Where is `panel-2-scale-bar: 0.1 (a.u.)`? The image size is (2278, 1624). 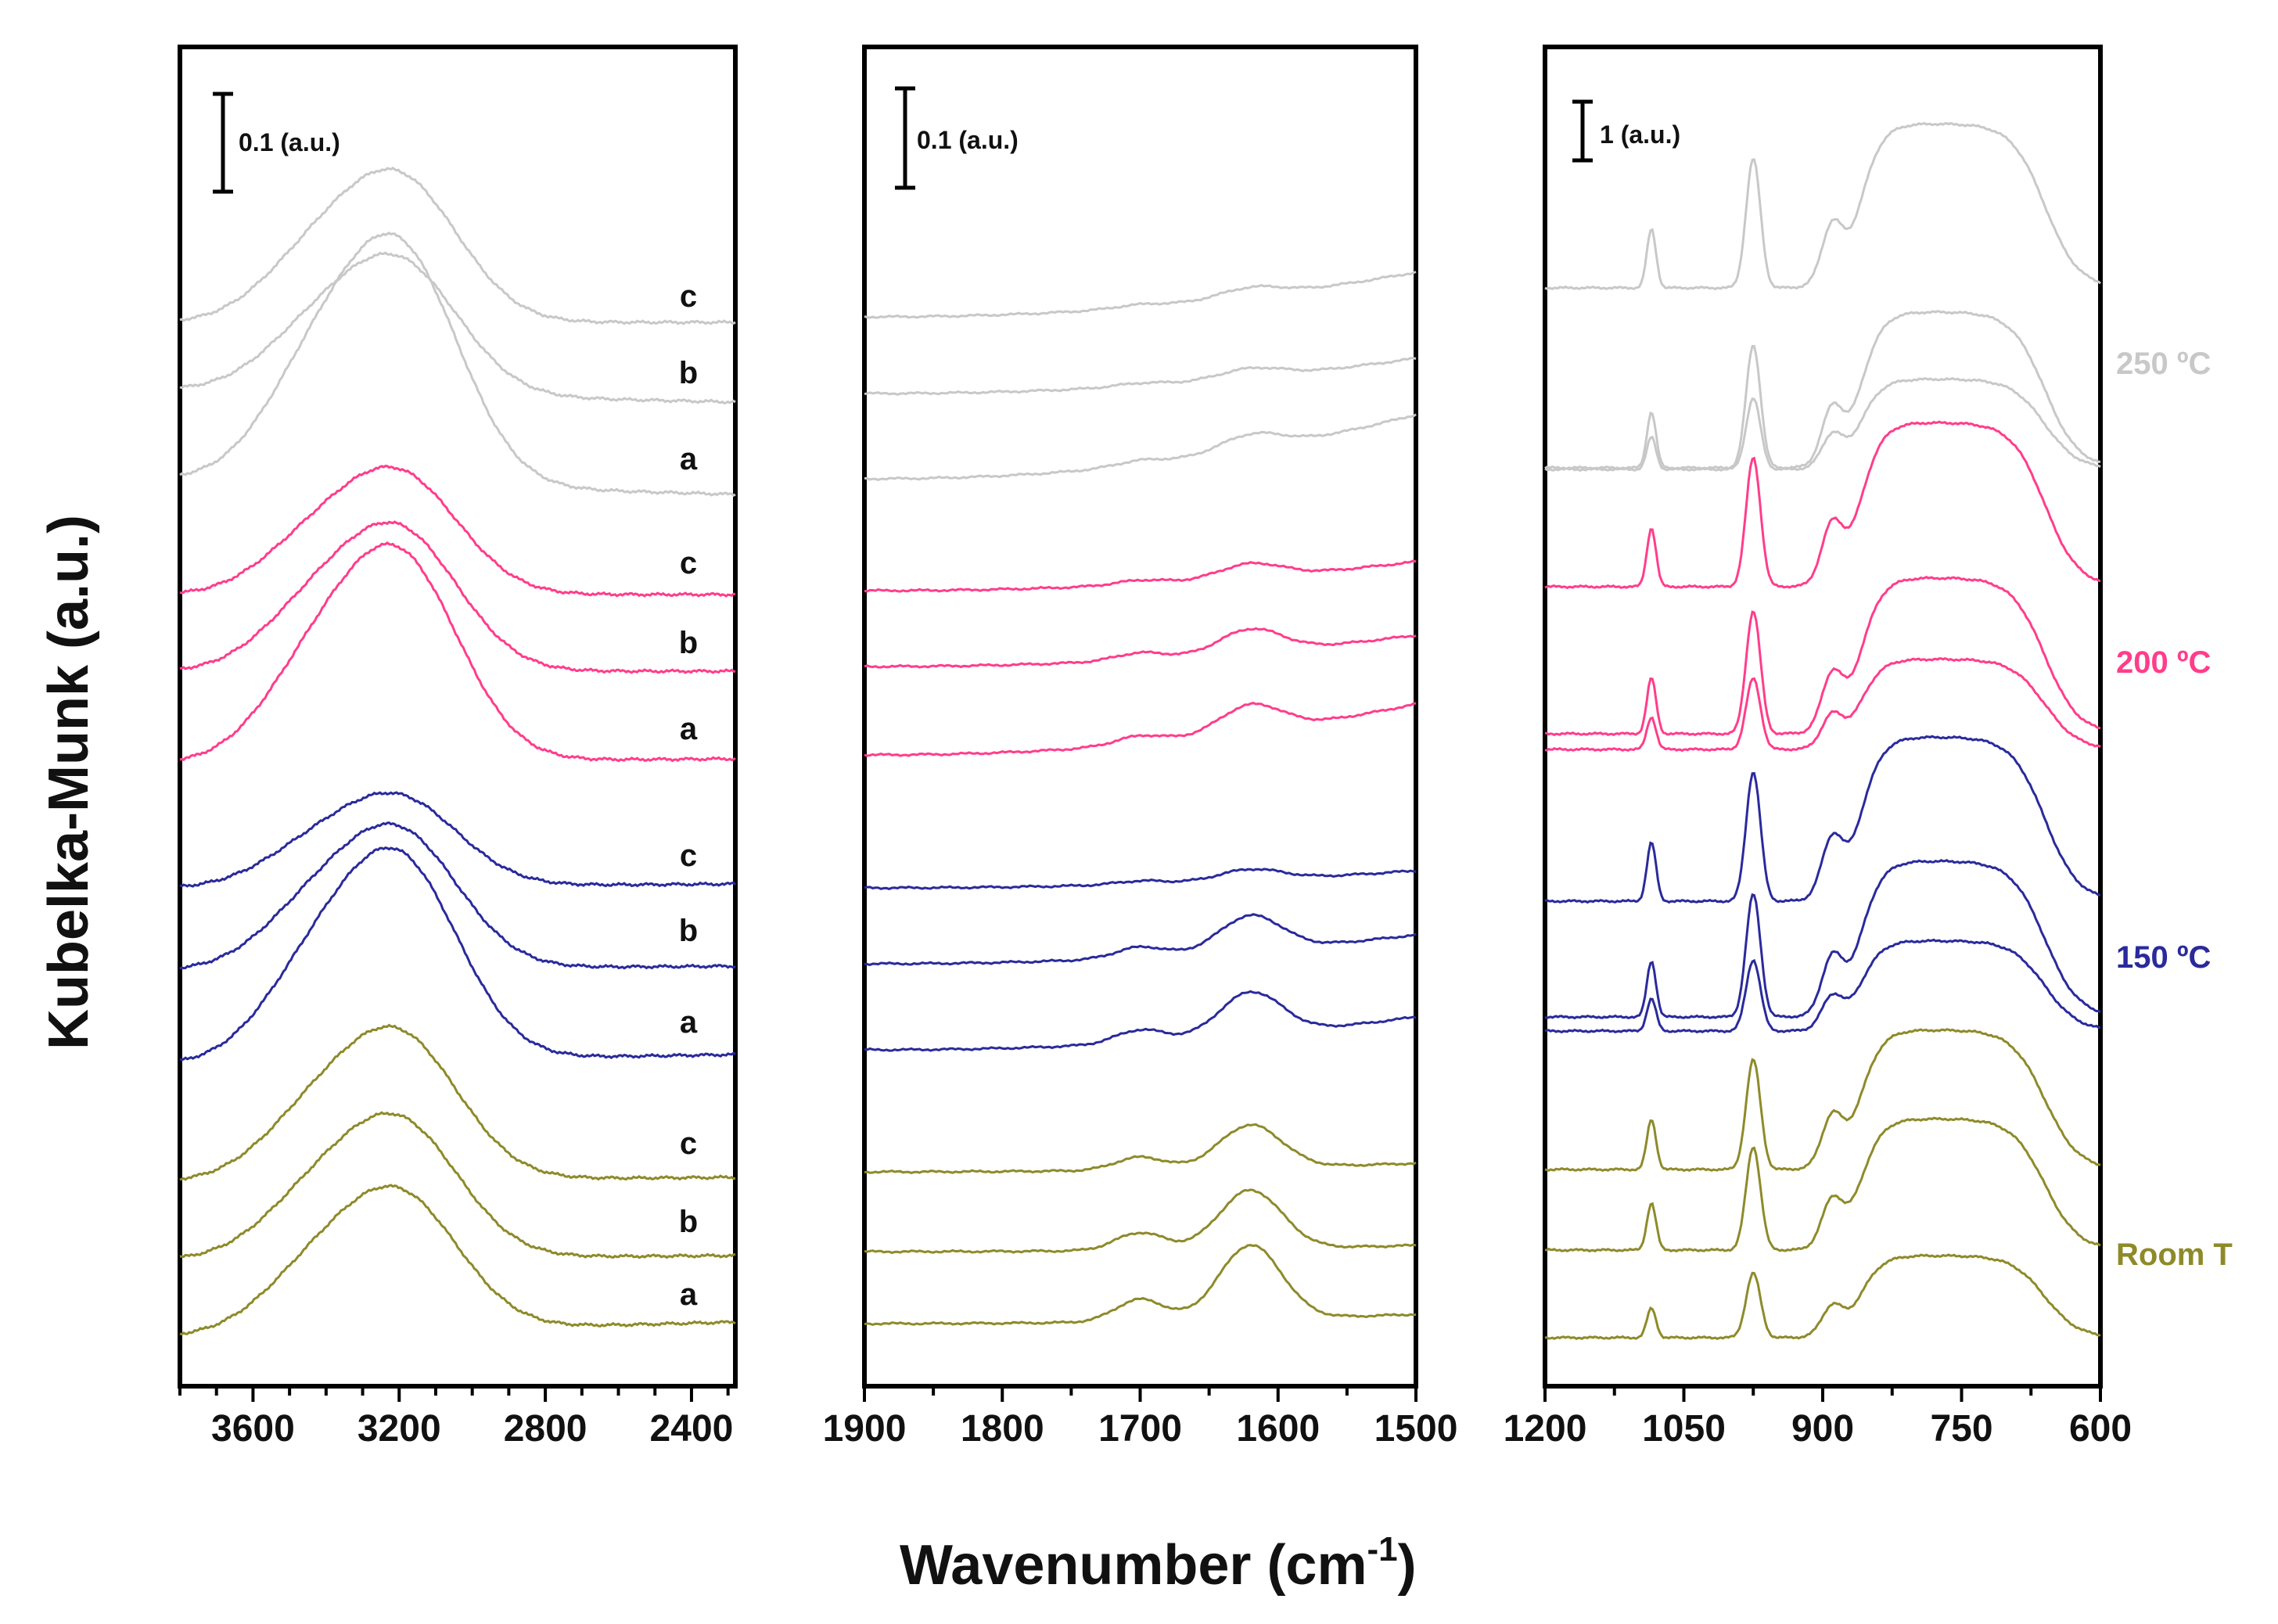 panel-2-scale-bar: 0.1 (a.u.) is located at coordinates (957, 138).